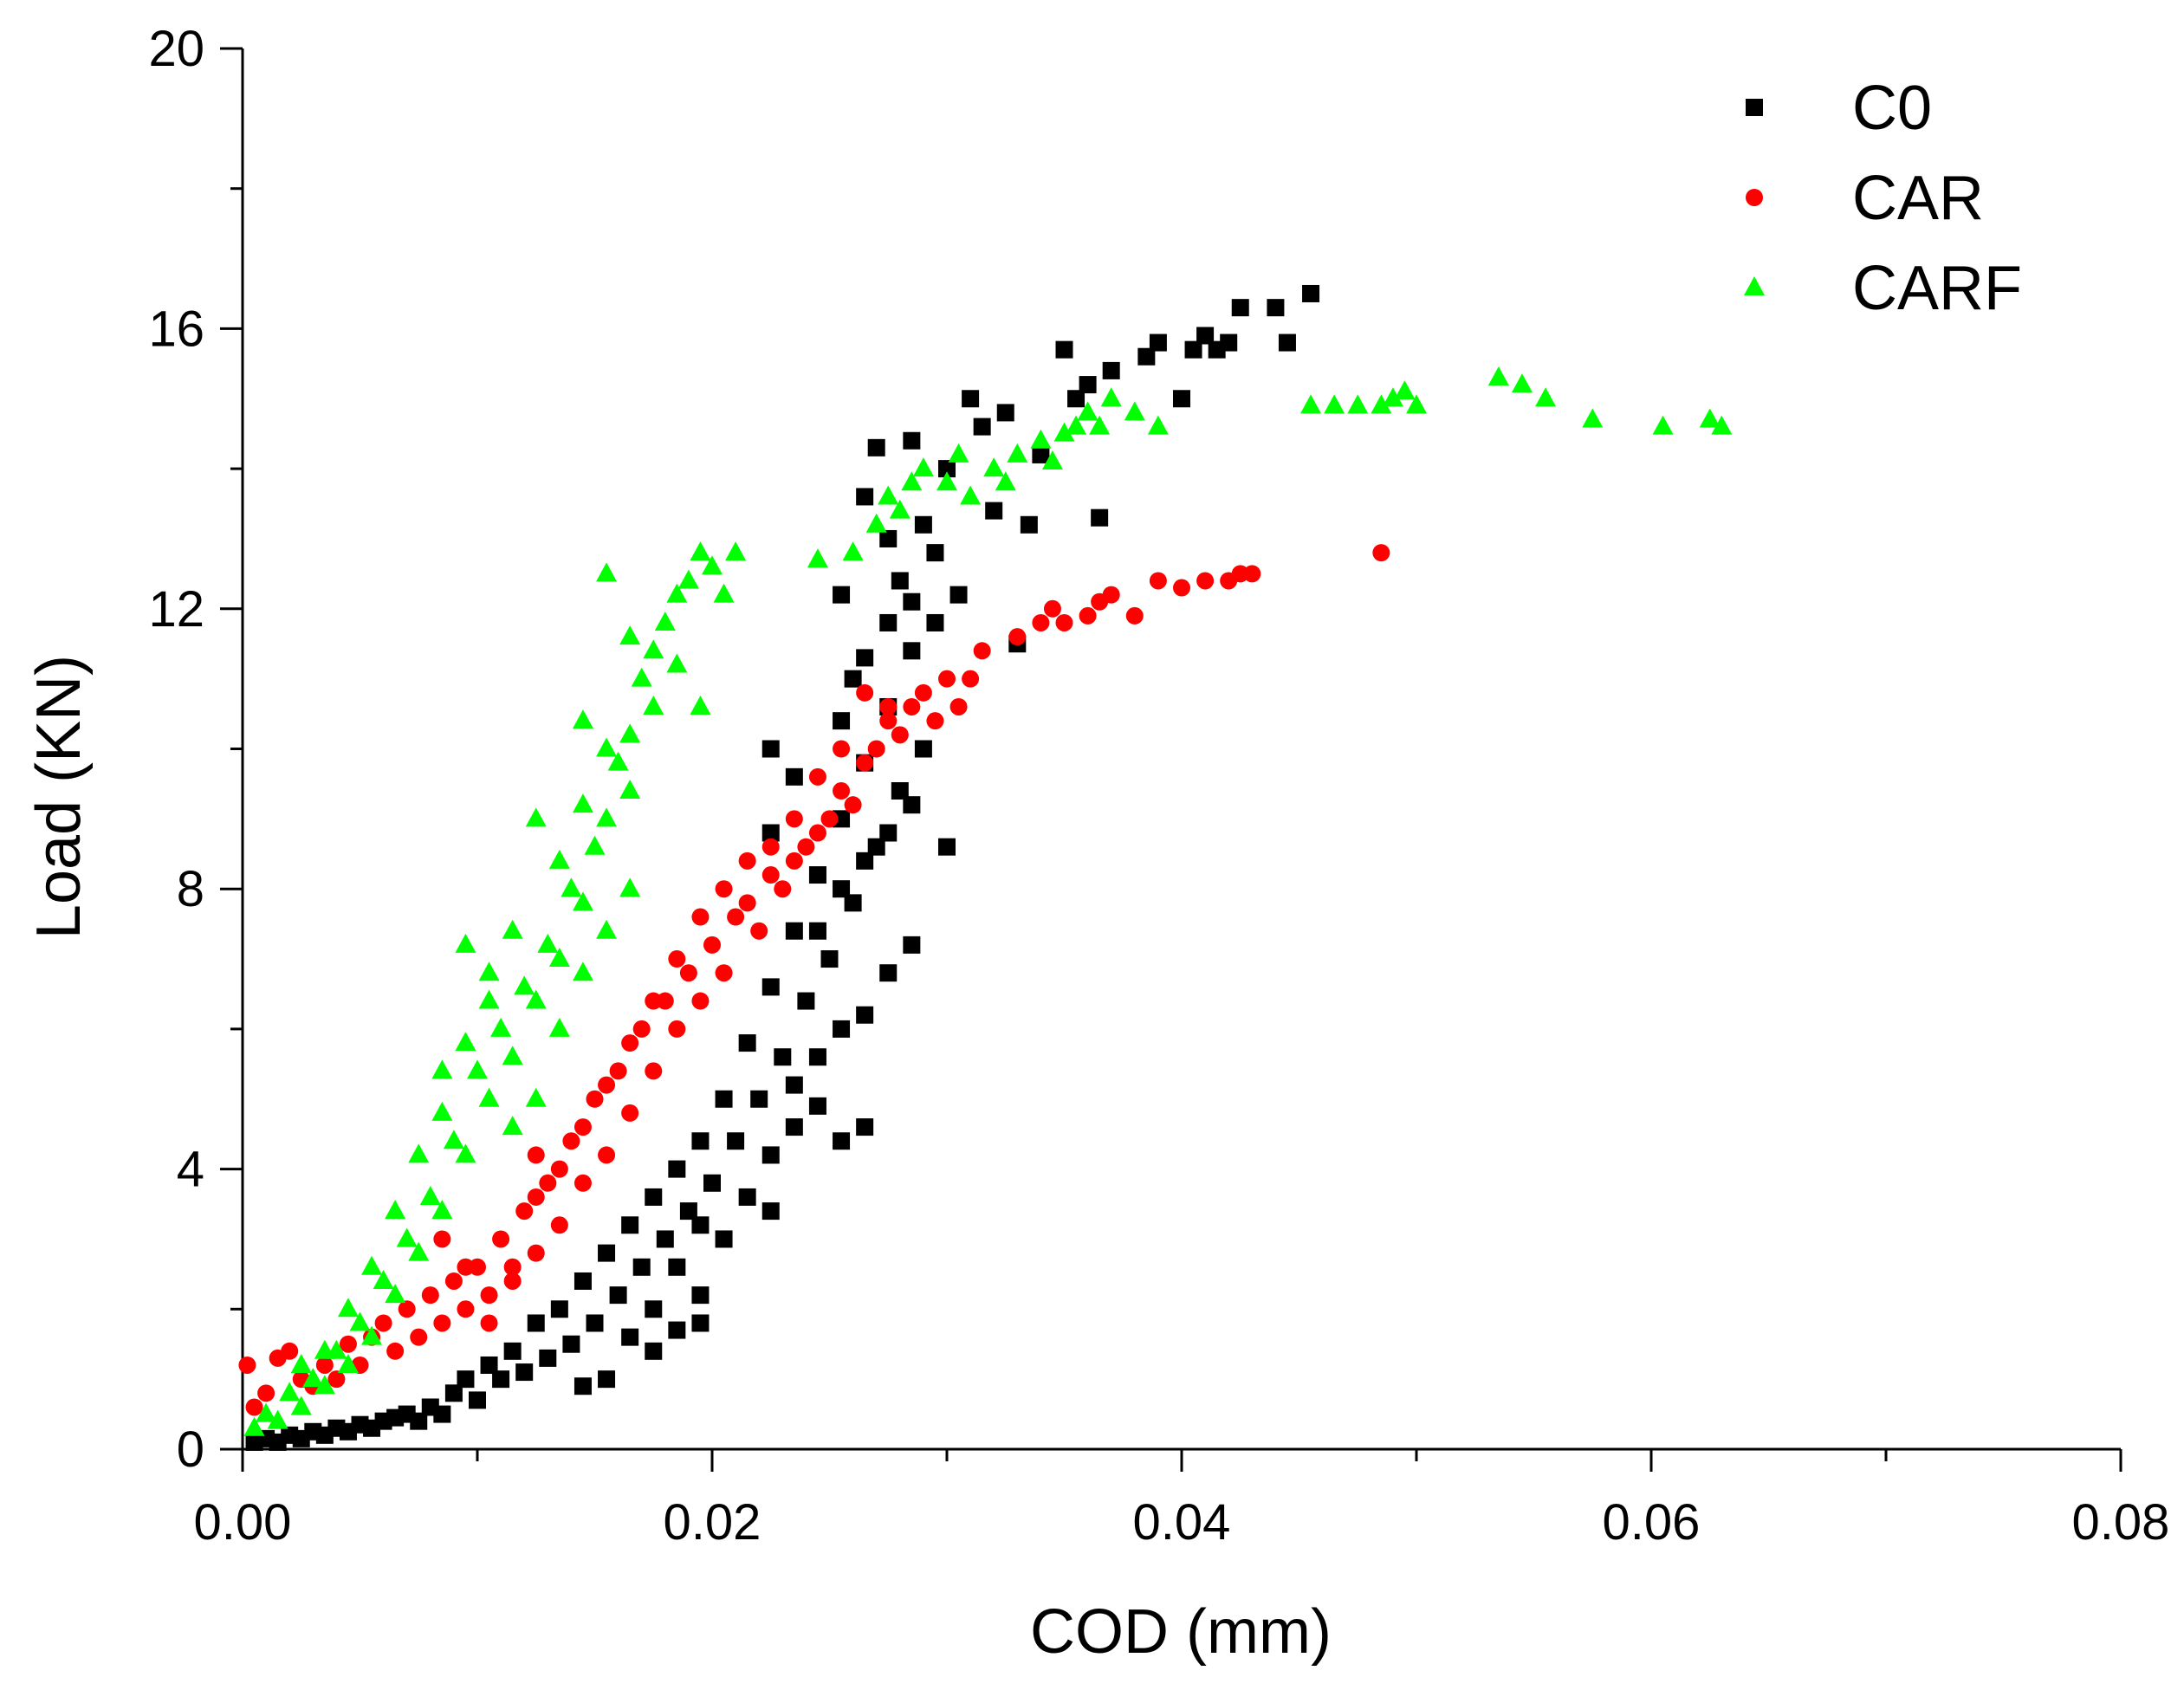  Describe the element at coordinates (243, 1523) in the screenshot. I see `x-tick-label: 0.00` at that location.